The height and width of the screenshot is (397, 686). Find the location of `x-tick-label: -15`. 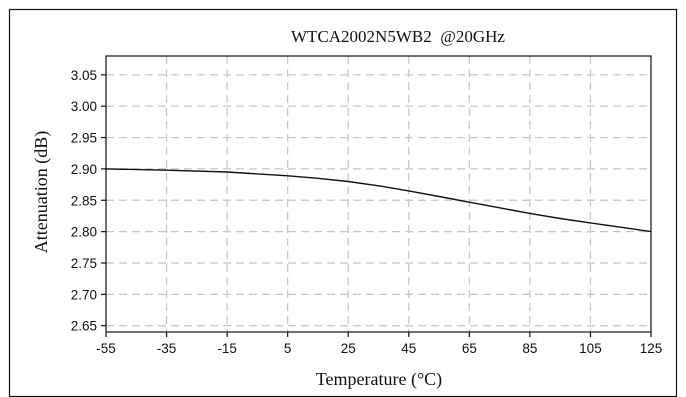

x-tick-label: -15 is located at coordinates (227, 348).